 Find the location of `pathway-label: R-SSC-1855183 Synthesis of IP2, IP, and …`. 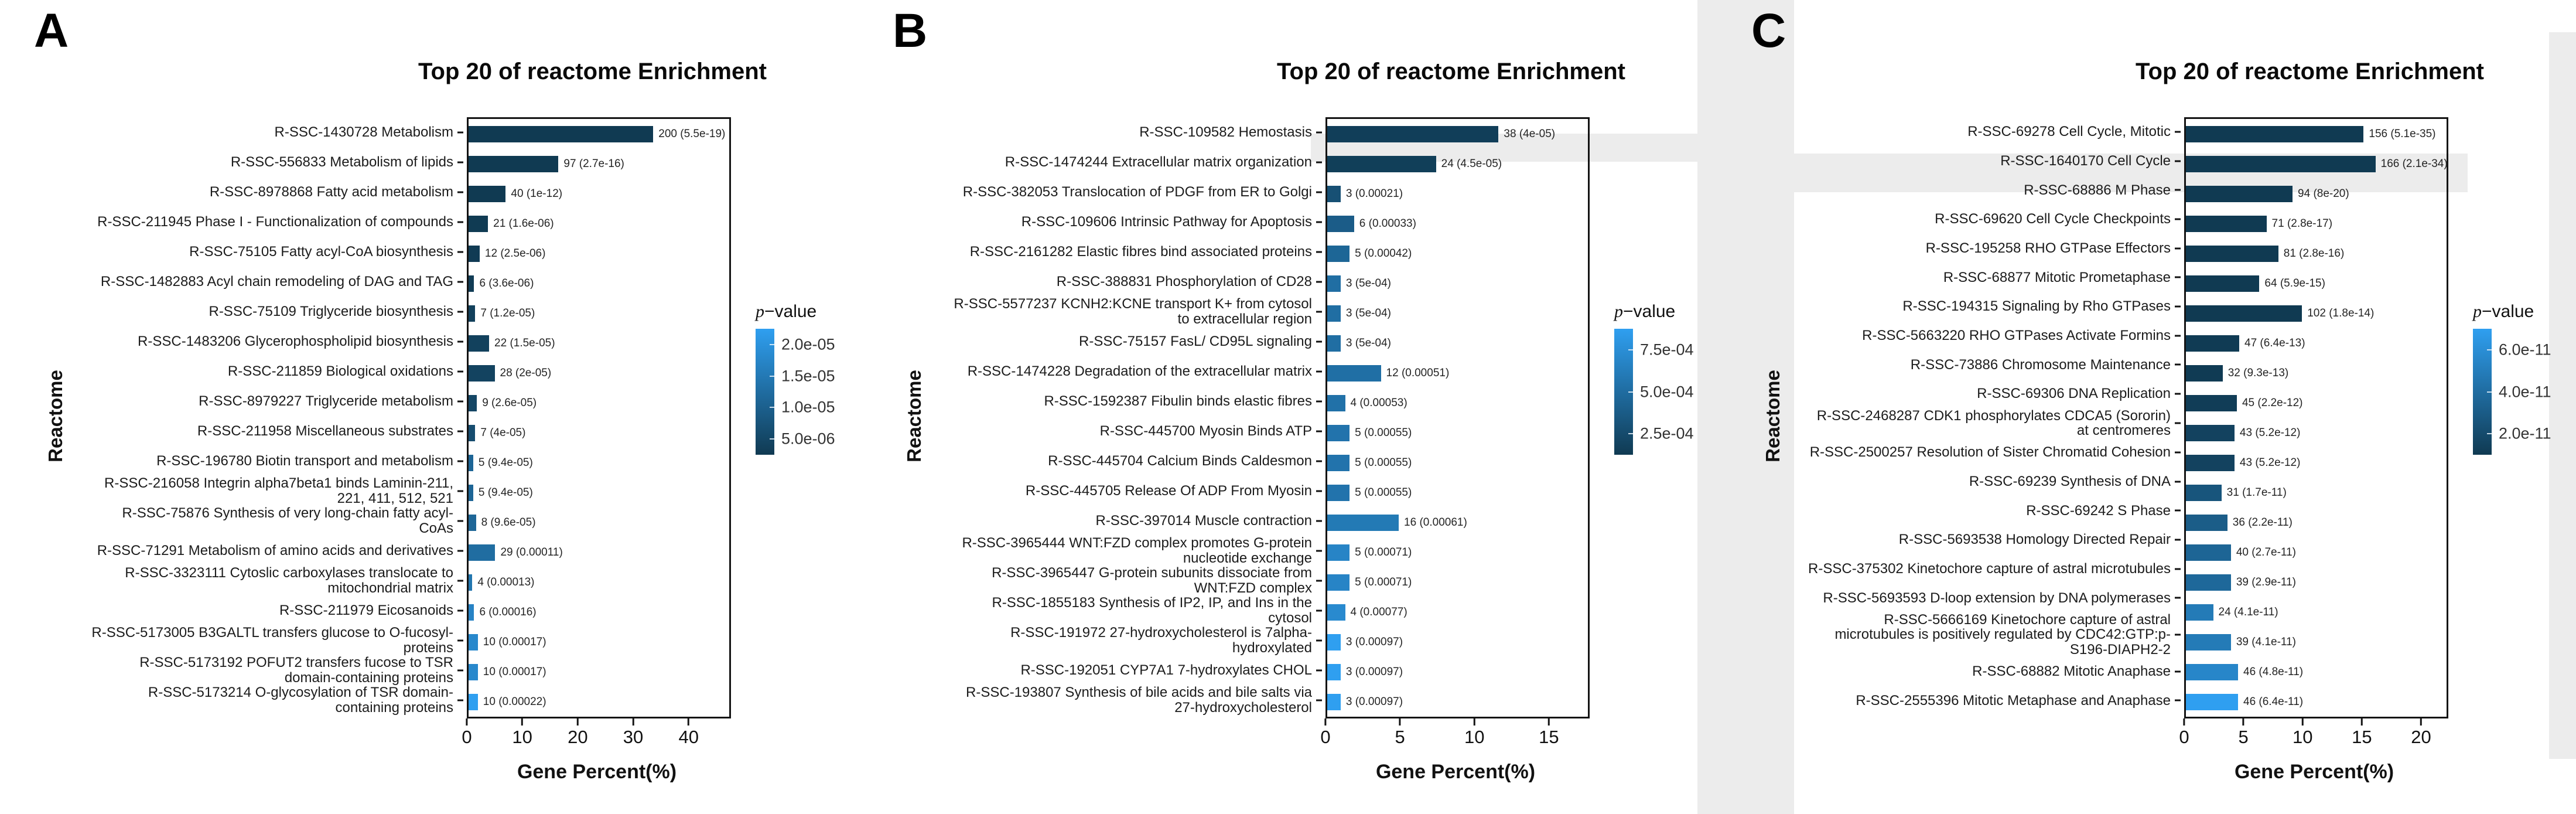

pathway-label: R-SSC-1855183 Synthesis of IP2, IP, and … is located at coordinates (1152, 610).